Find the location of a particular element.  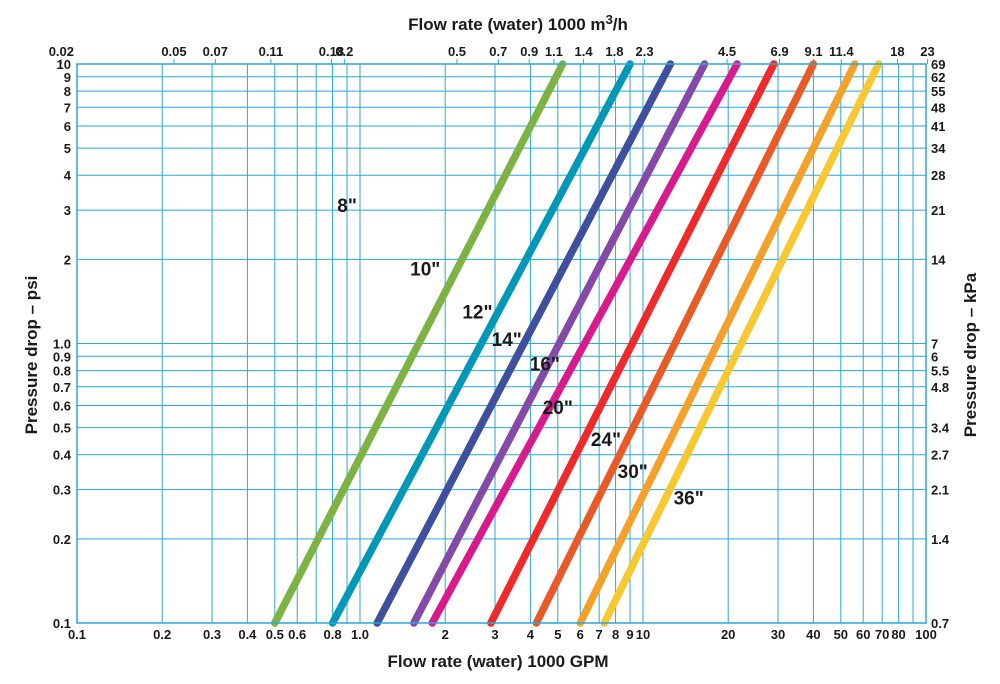

y-tick-label: 2 is located at coordinates (67, 259).